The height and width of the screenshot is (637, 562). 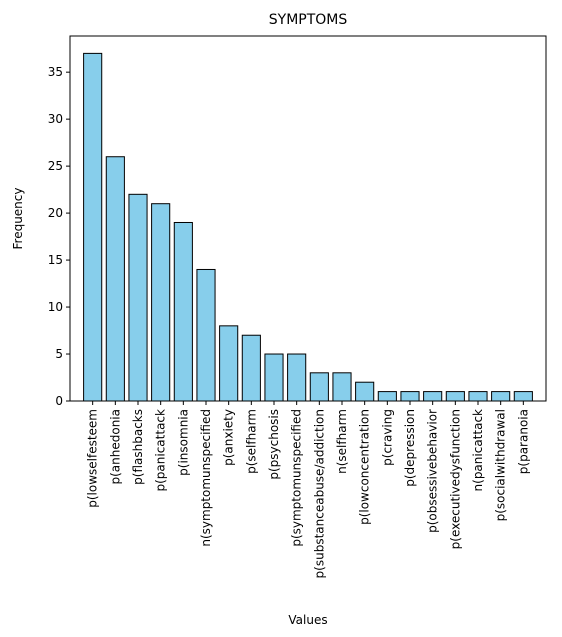 What do you see at coordinates (59, 354) in the screenshot?
I see `y-tick-label: 5` at bounding box center [59, 354].